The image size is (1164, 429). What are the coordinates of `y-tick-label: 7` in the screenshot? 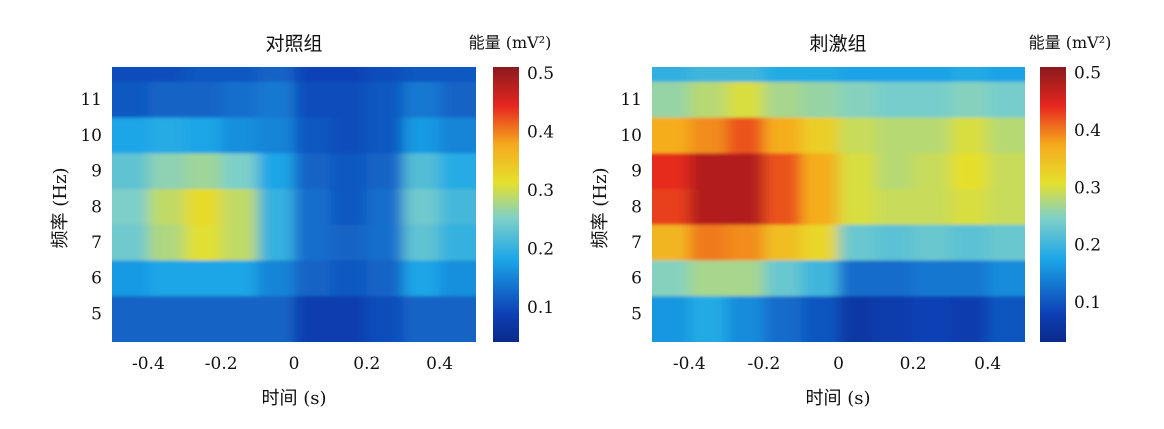 It's located at (636, 243).